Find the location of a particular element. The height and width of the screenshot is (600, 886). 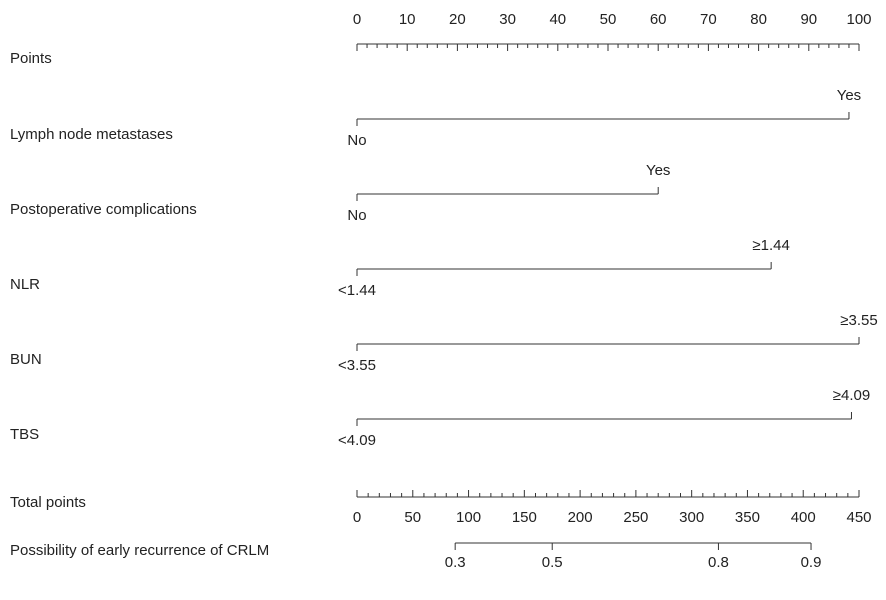

tick-label: 30 is located at coordinates (507, 19).